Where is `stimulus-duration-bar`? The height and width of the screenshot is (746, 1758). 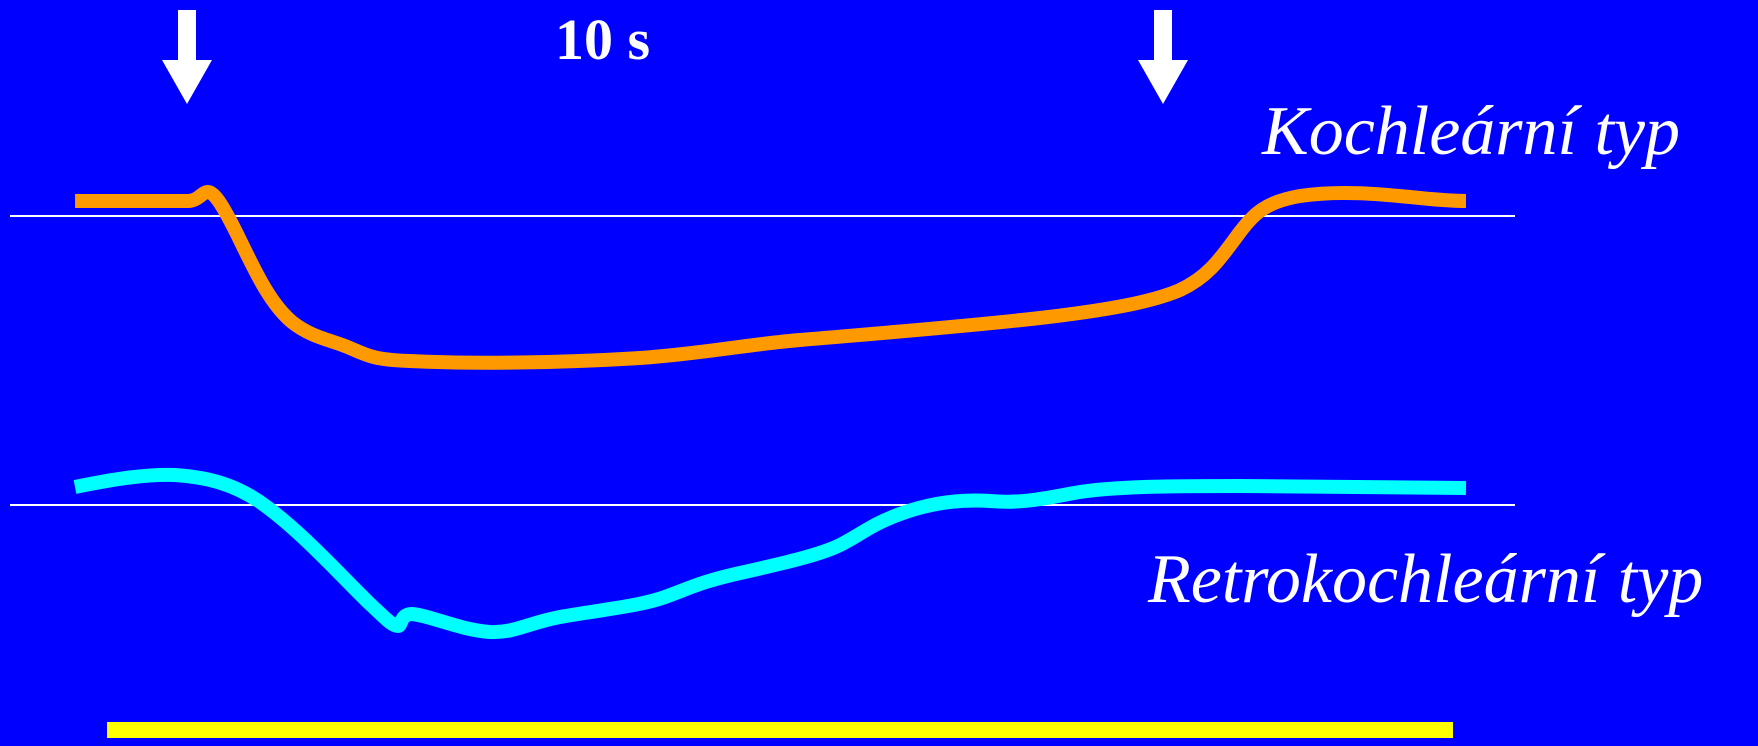 stimulus-duration-bar is located at coordinates (780, 730).